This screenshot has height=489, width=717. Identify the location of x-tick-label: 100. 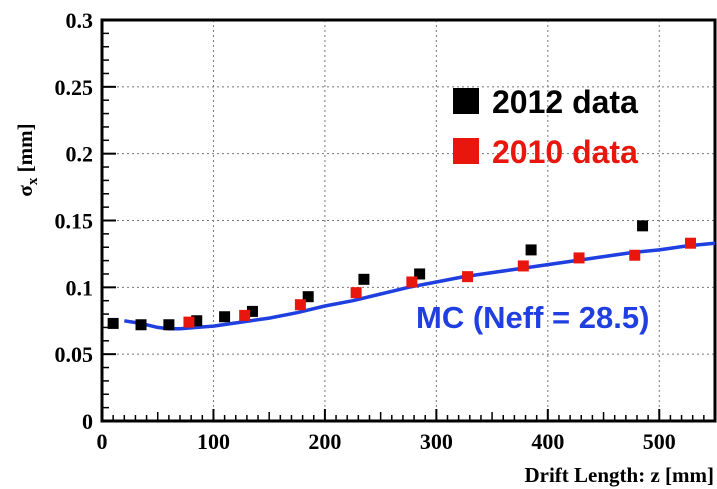
(213, 441).